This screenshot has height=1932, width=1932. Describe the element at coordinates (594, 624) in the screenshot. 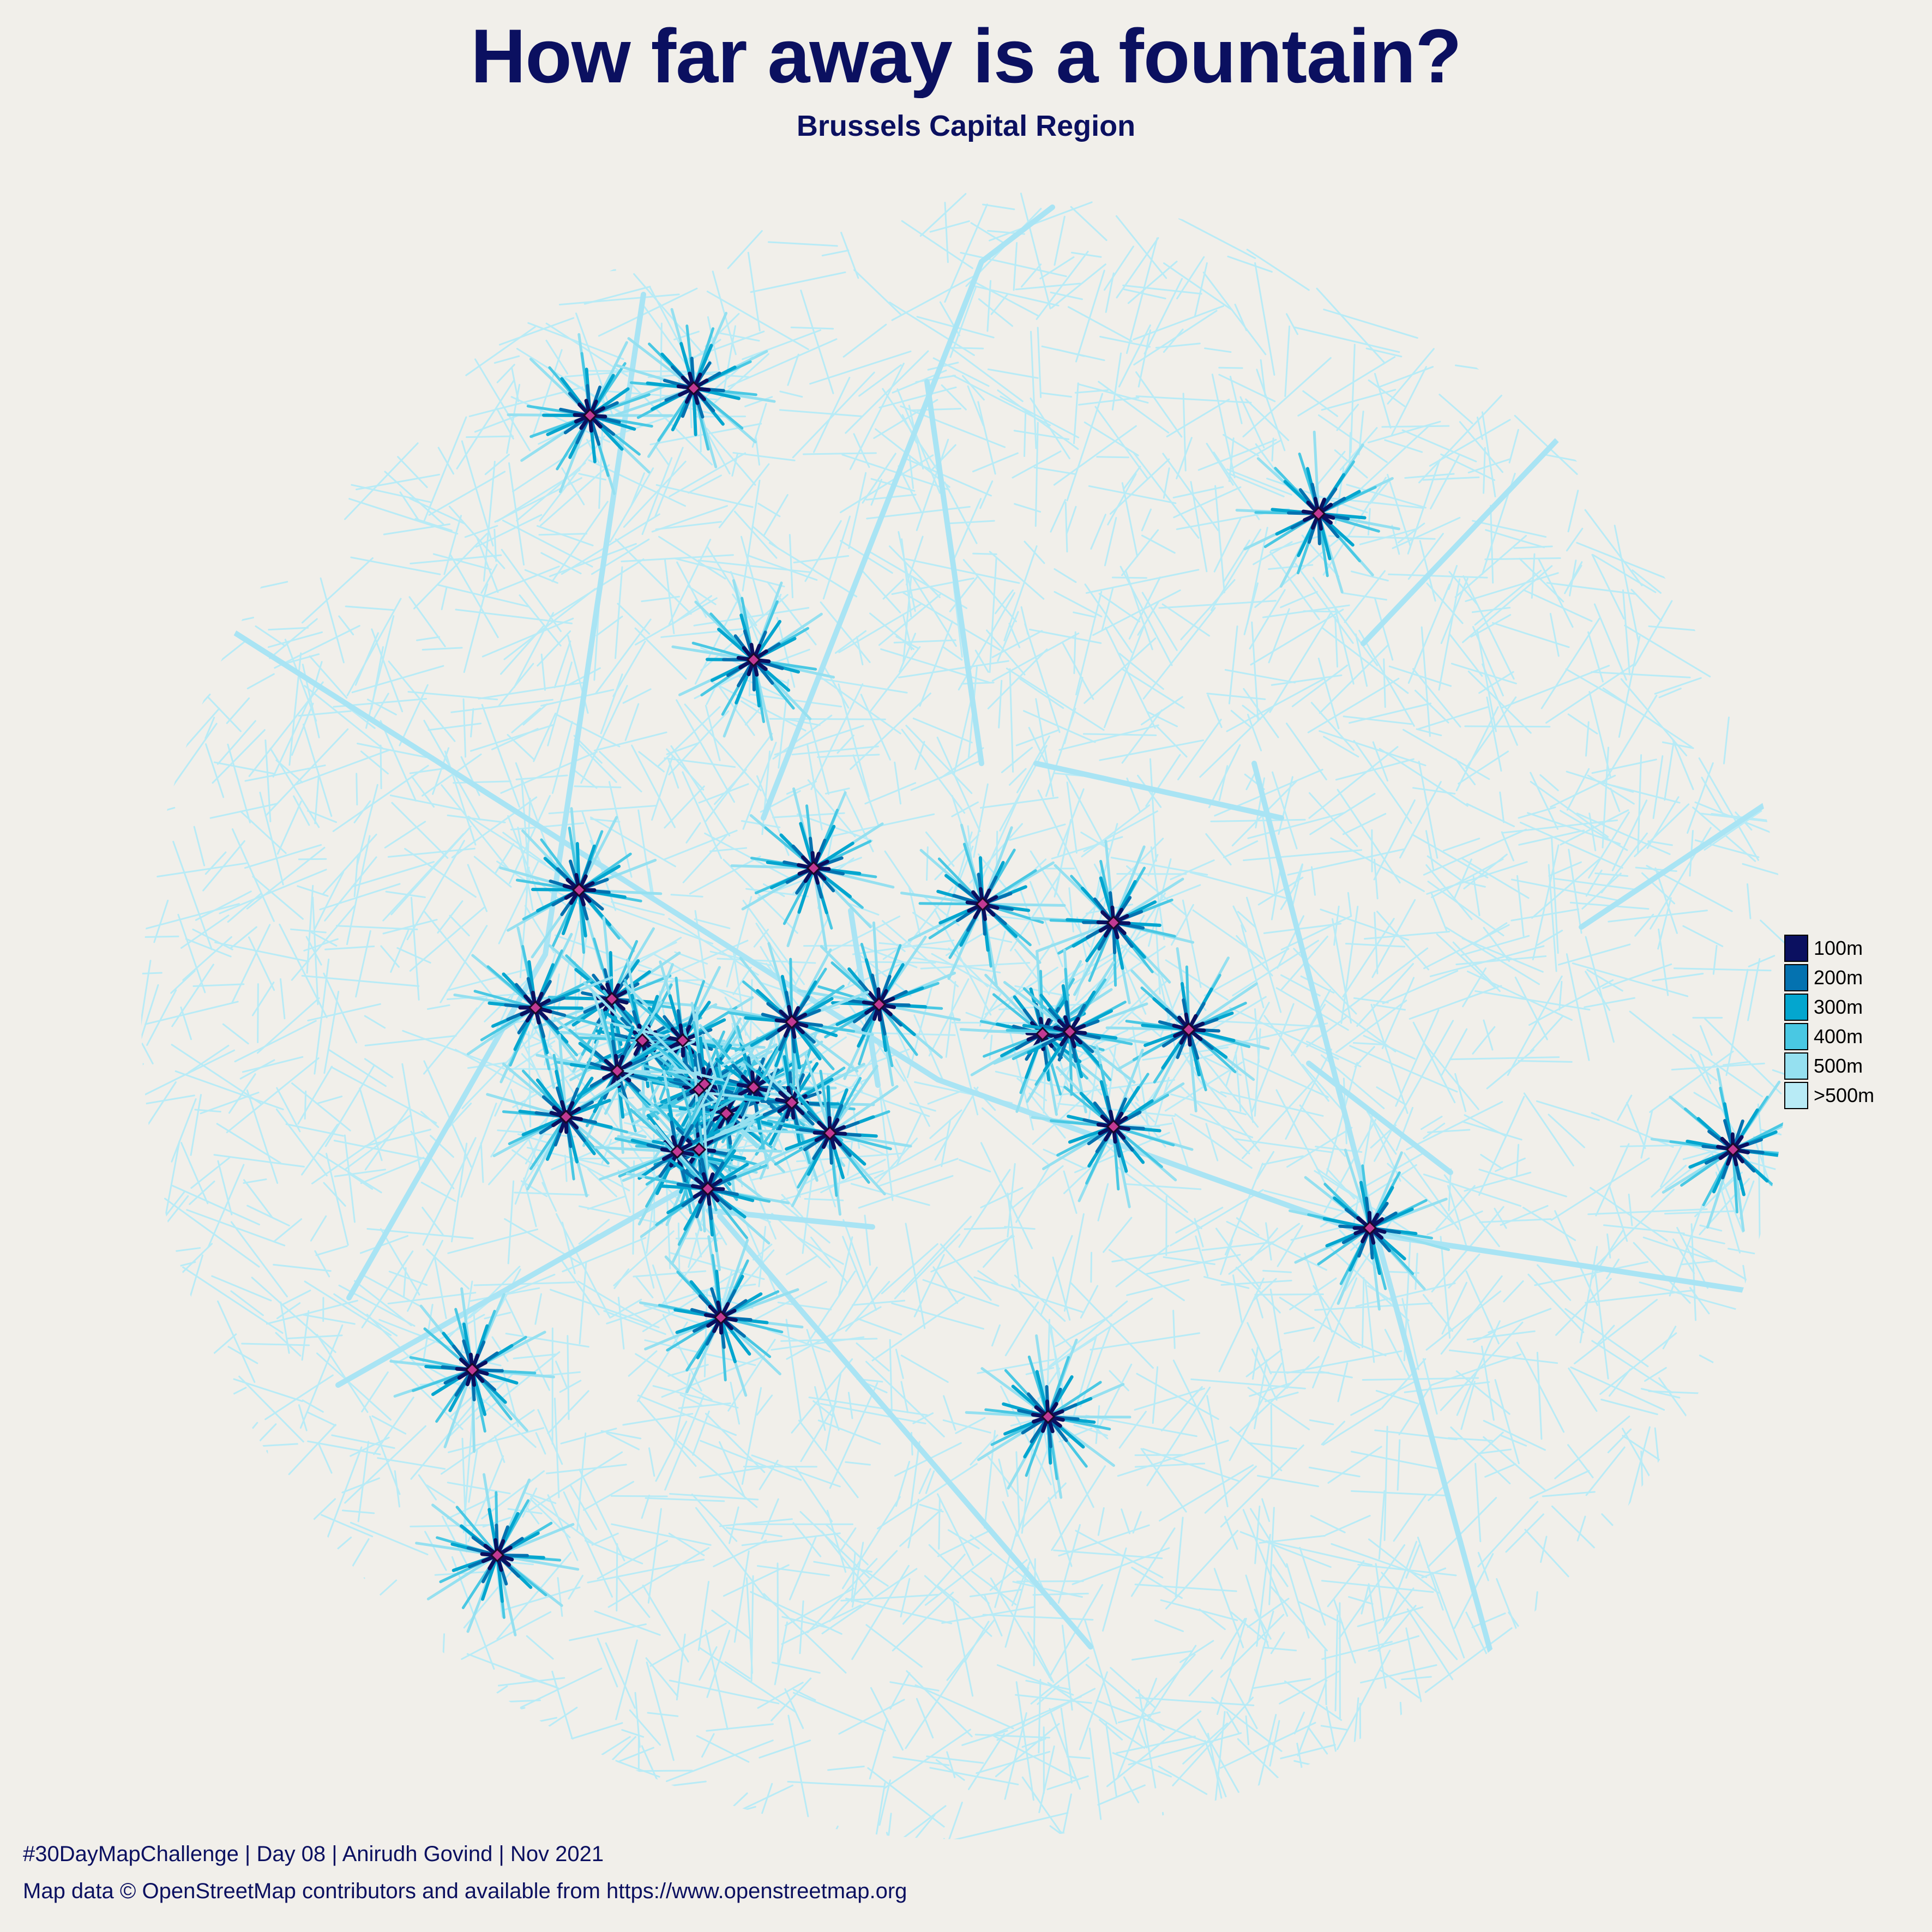

I see `main-road` at that location.